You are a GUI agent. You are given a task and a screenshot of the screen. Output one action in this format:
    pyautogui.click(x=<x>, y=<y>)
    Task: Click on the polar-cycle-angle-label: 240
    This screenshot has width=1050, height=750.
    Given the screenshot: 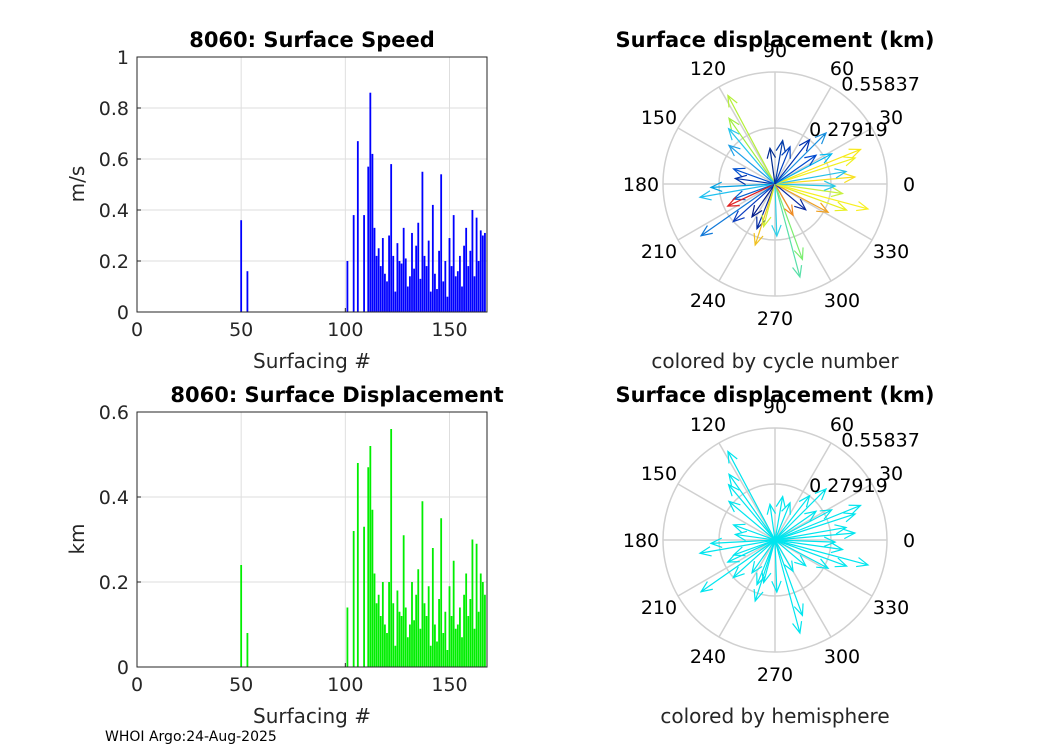 What is the action you would take?
    pyautogui.click(x=708, y=301)
    